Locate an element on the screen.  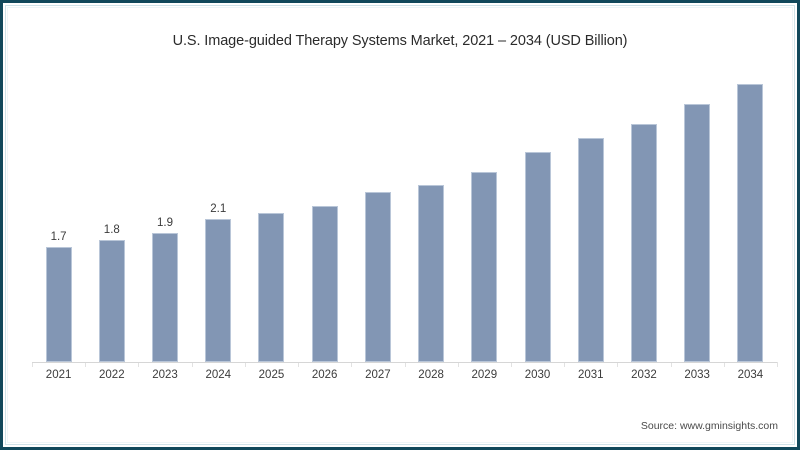
x-axis-line is located at coordinates (404, 362).